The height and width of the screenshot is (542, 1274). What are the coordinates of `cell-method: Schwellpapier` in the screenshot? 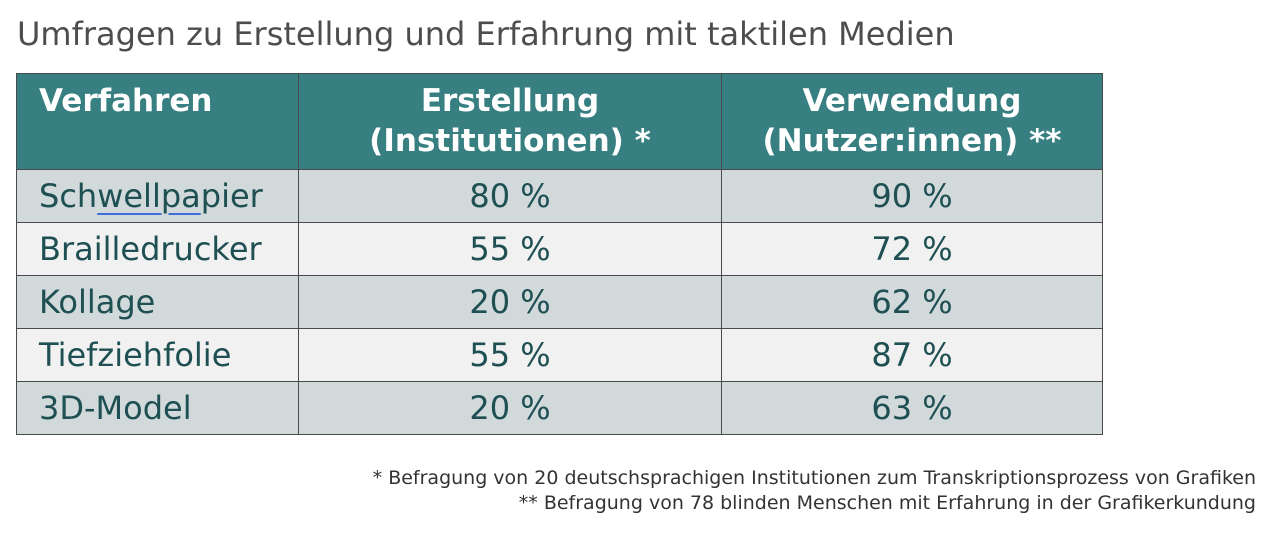 It's located at (157, 196).